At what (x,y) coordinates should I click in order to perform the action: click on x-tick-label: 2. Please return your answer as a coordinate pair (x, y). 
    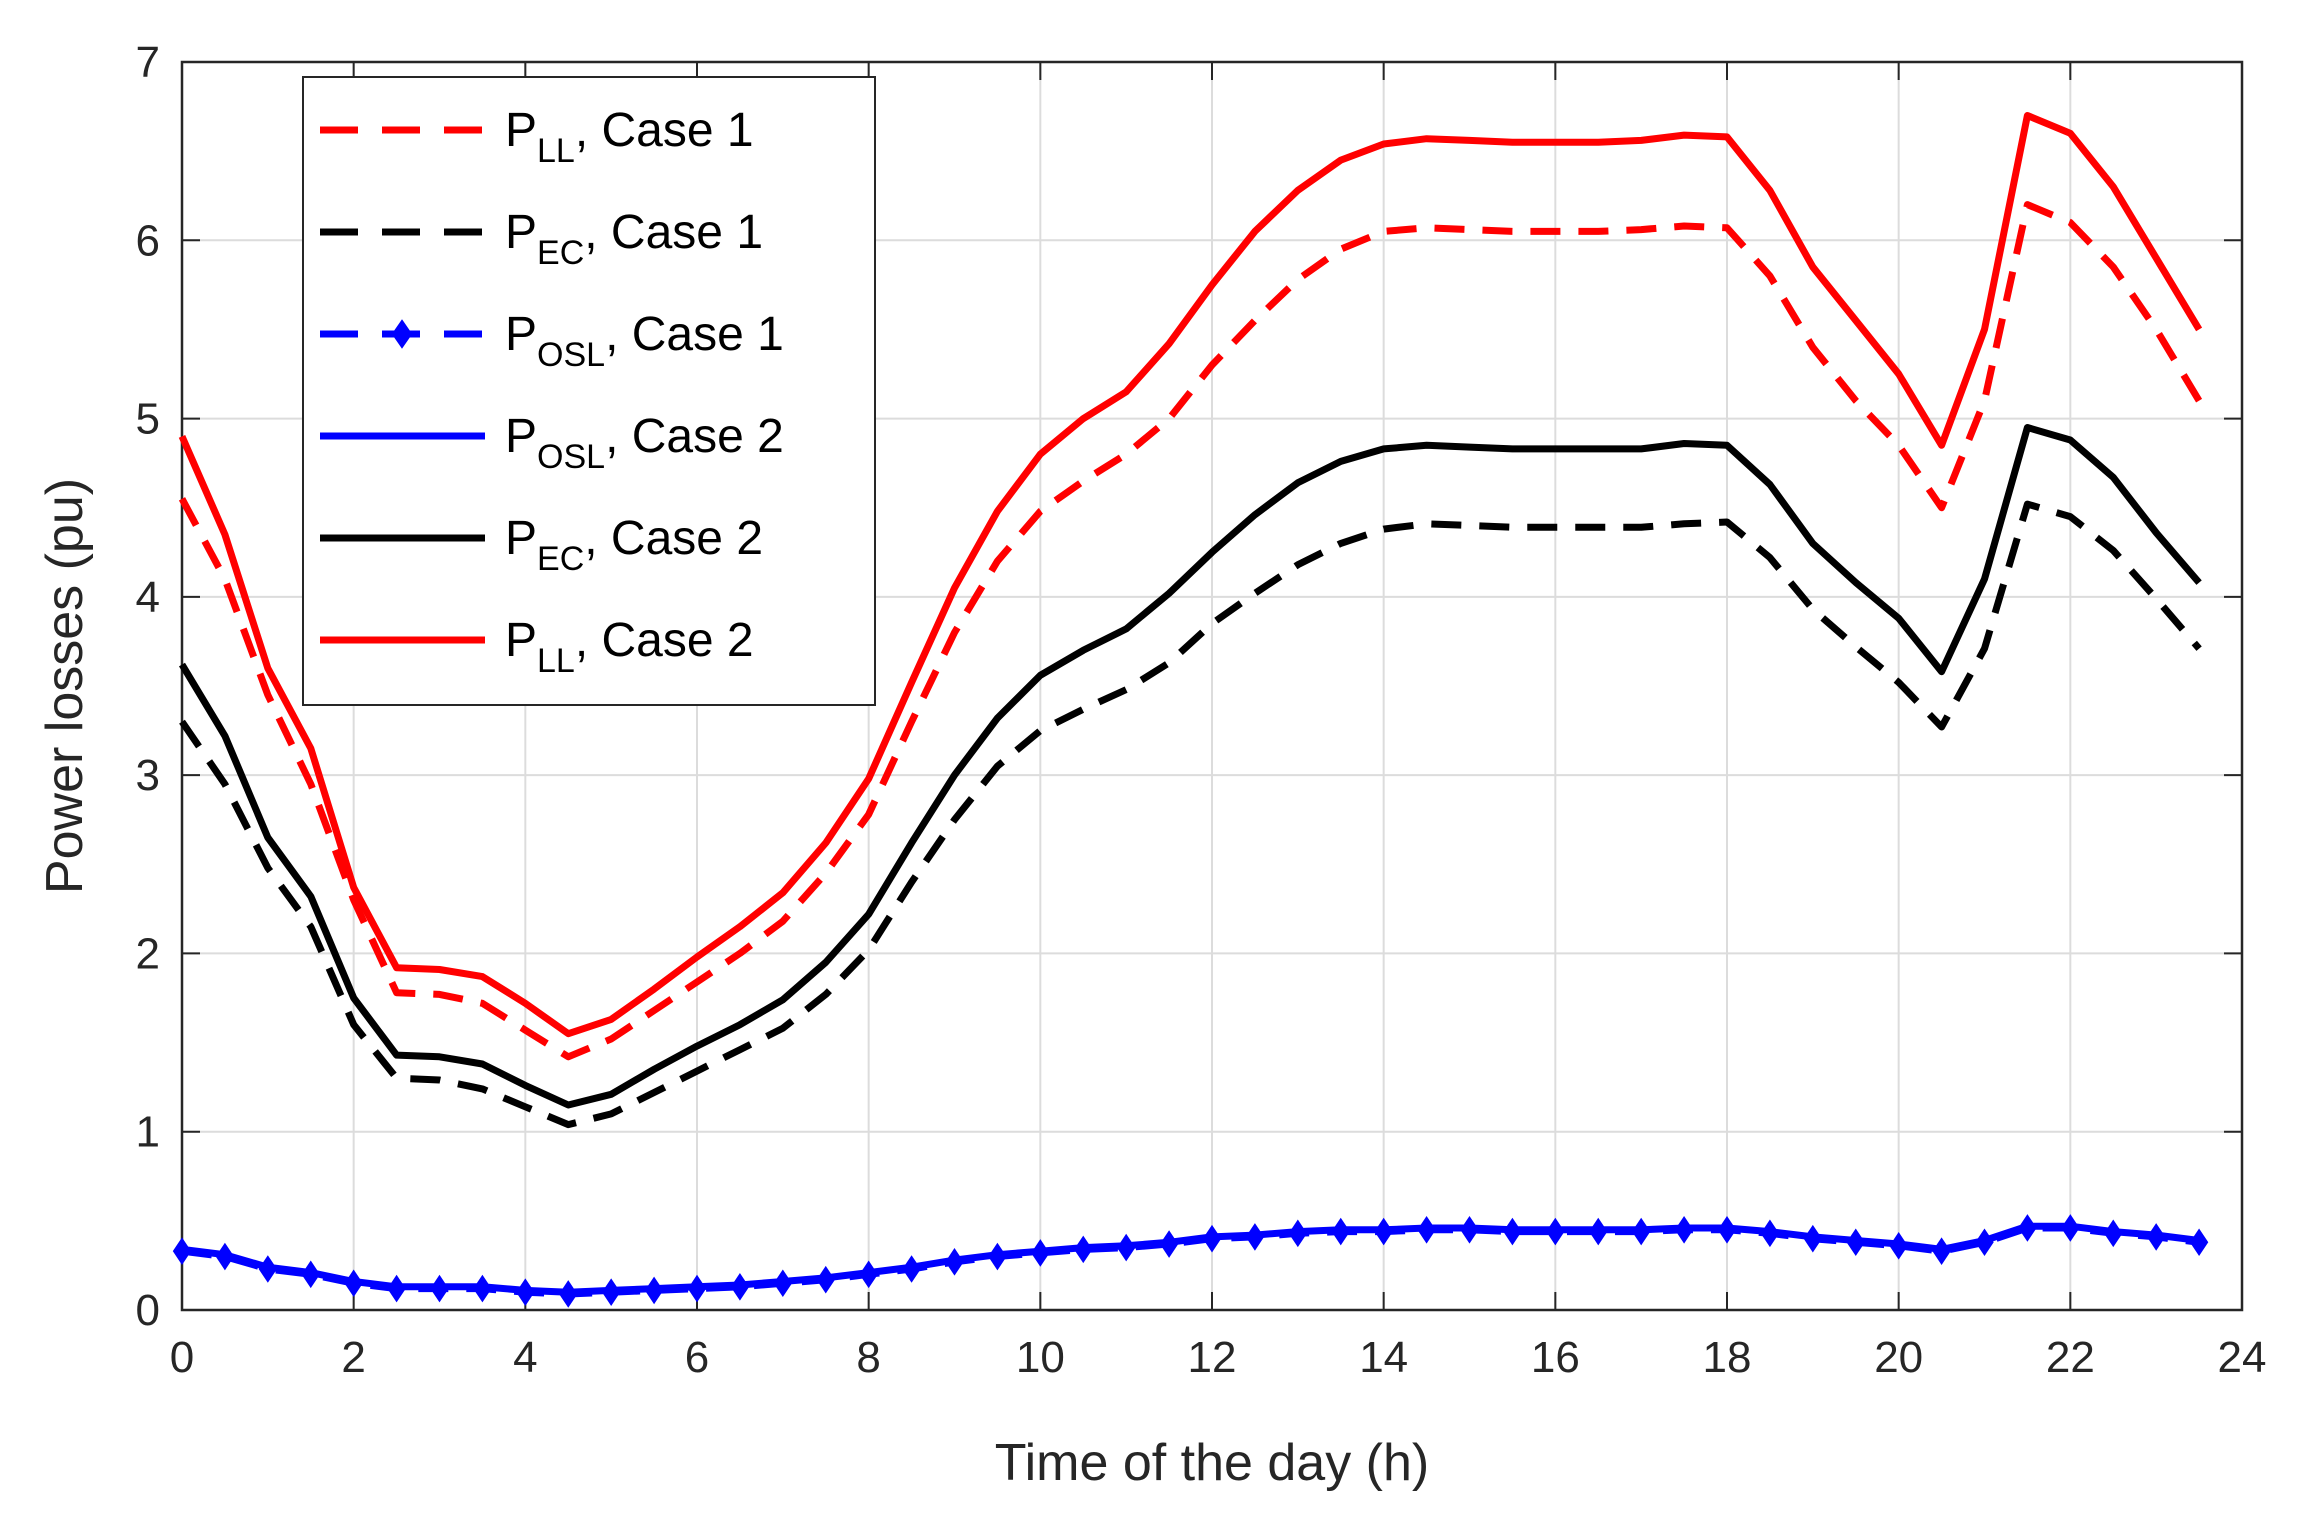
    Looking at the image, I should click on (353, 1357).